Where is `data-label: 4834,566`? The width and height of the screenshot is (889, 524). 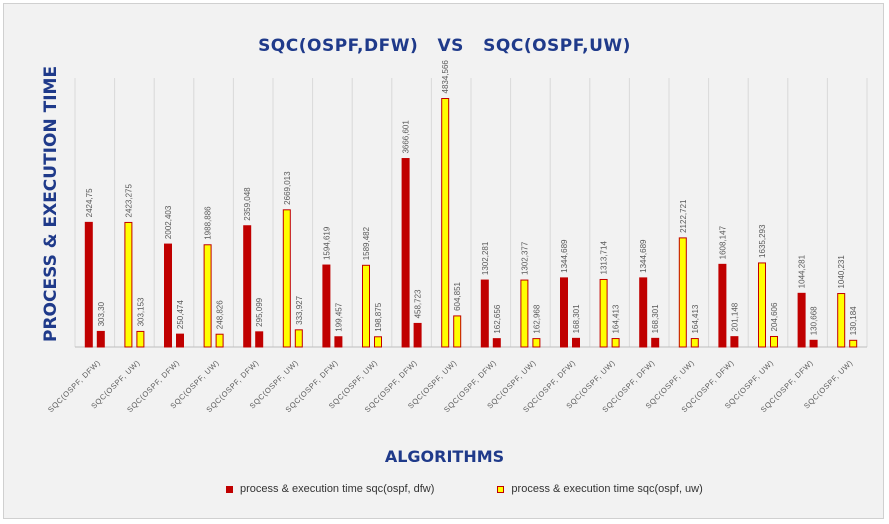
data-label: 4834,566 is located at coordinates (445, 77).